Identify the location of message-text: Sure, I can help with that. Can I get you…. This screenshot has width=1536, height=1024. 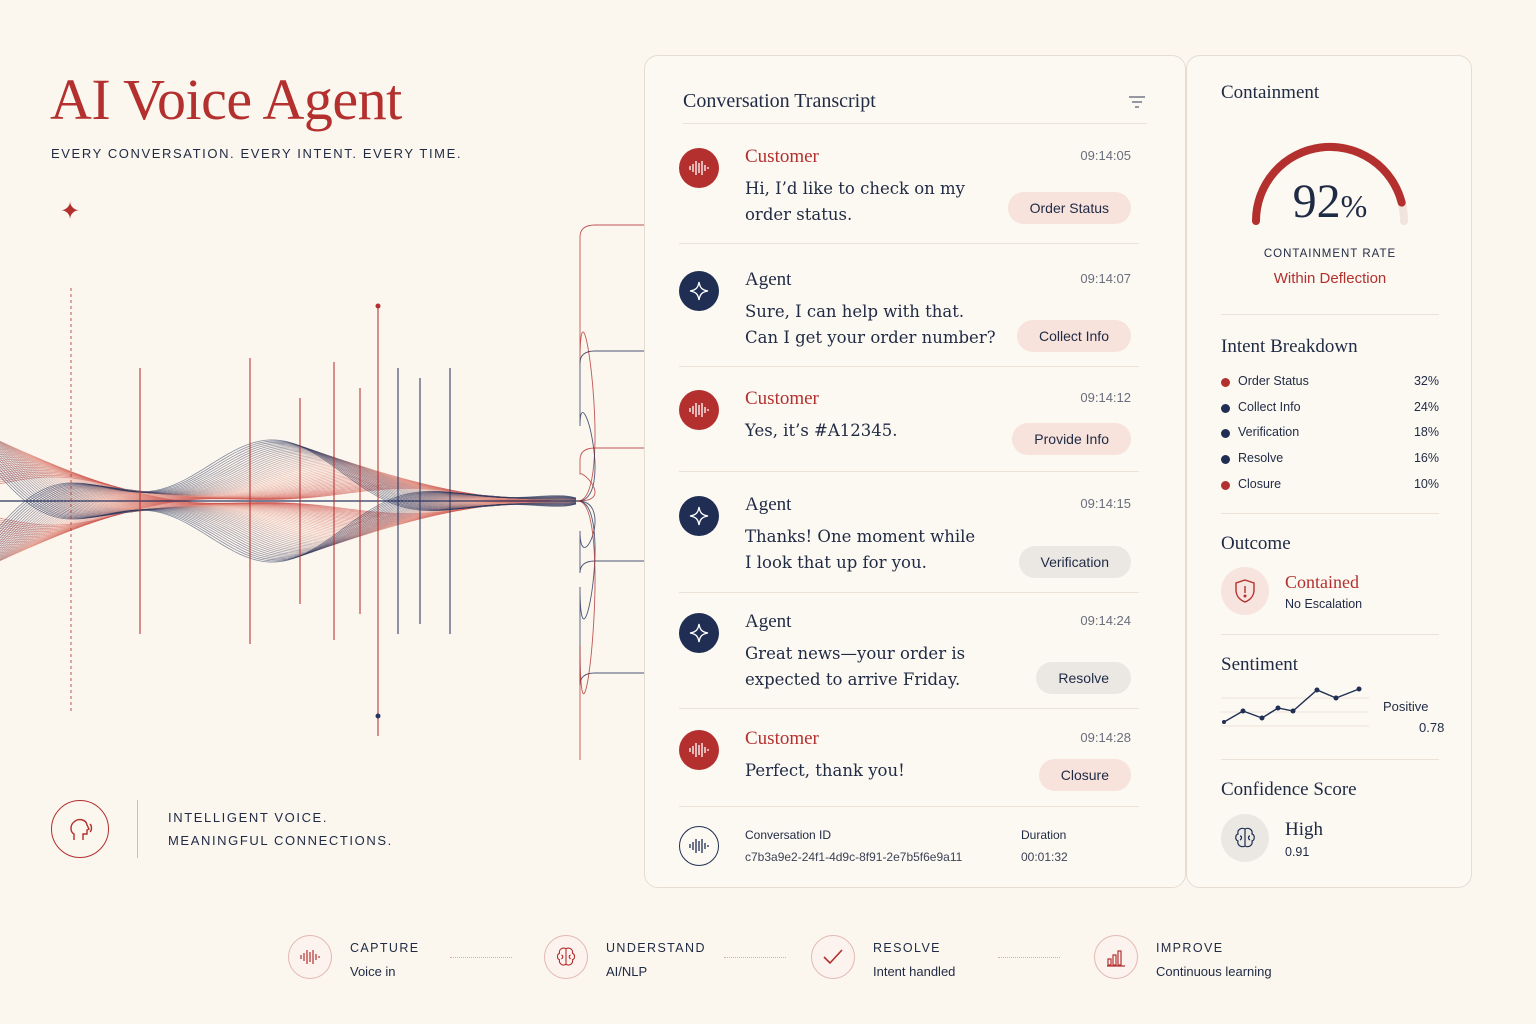
(870, 324).